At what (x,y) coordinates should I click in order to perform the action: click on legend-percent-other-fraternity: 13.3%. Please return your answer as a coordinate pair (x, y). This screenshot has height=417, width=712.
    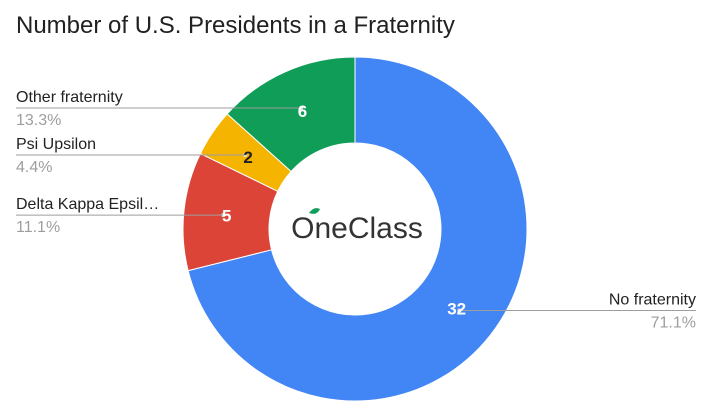
    Looking at the image, I should click on (38, 120).